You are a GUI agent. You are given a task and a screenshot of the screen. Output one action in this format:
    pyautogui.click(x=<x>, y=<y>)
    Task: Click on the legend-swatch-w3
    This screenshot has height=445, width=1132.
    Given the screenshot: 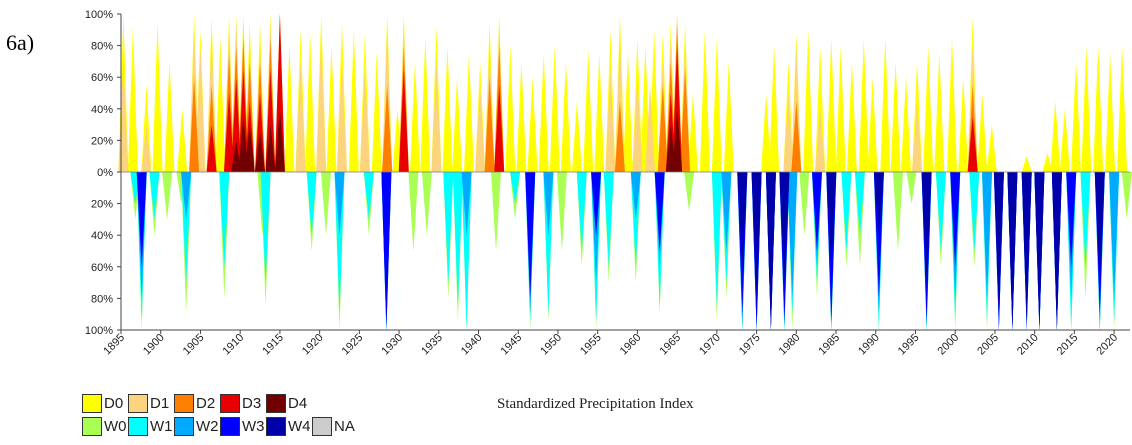 What is the action you would take?
    pyautogui.click(x=230, y=426)
    